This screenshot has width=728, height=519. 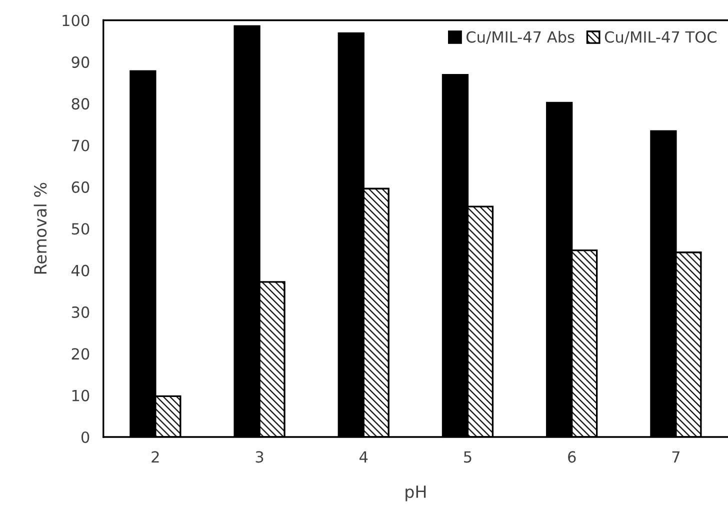 I want to click on x-tick-label: 7, so click(x=676, y=456).